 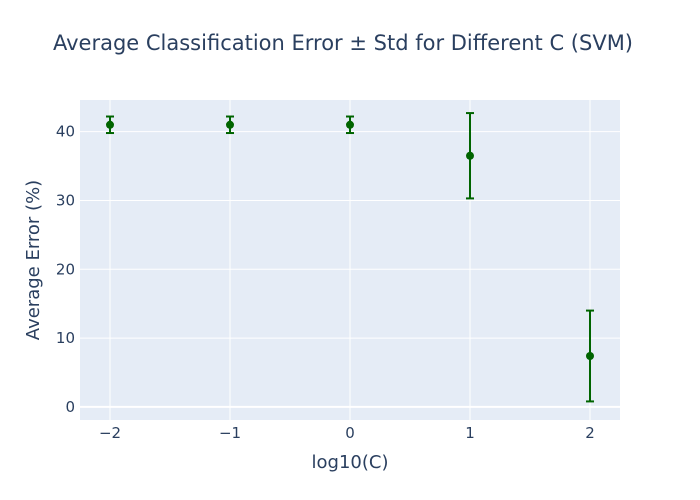 I want to click on y-tick-label: 10, so click(x=65, y=338).